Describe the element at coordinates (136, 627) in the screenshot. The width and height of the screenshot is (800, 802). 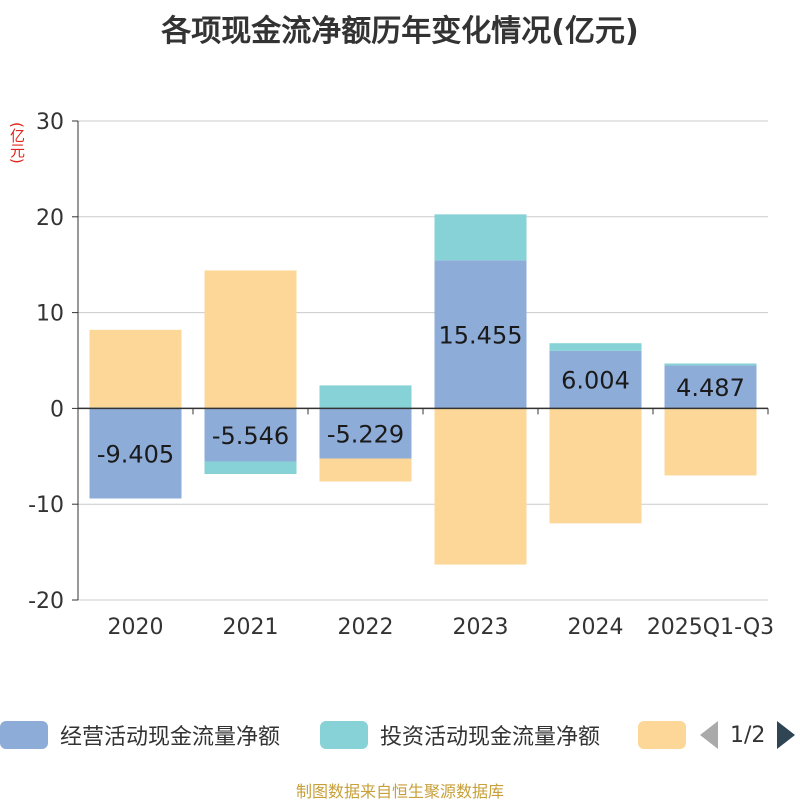
I see `x-tick-label: 2020` at that location.